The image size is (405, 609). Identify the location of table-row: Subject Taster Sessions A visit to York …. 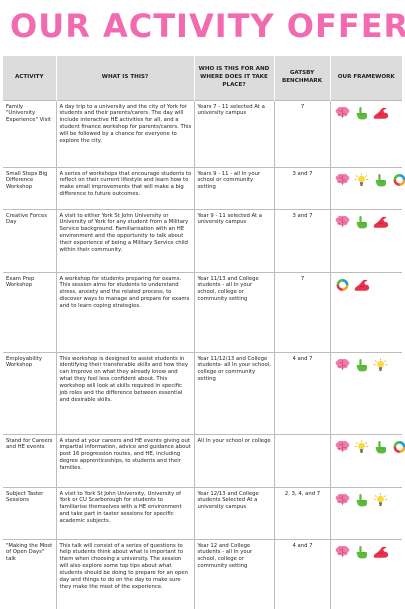
(202, 513).